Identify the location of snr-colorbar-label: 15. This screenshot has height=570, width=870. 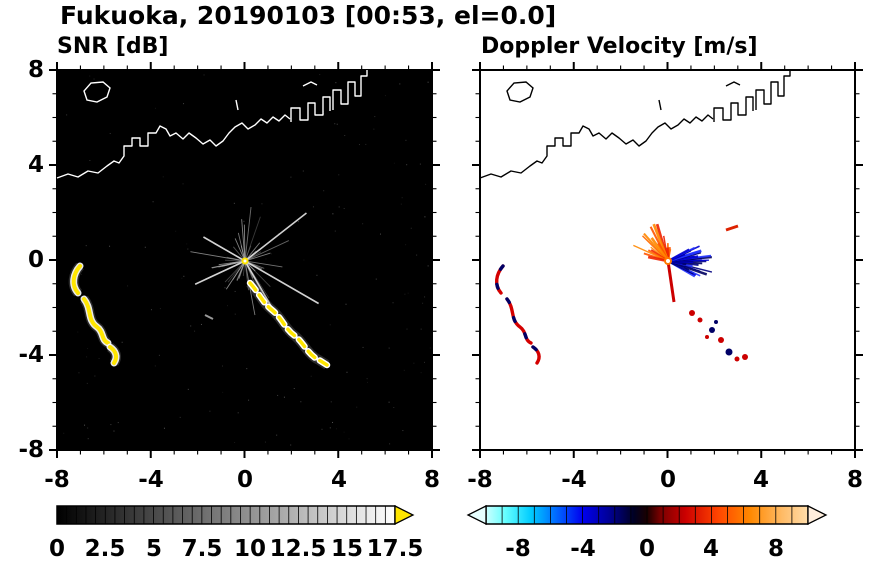
(347, 549).